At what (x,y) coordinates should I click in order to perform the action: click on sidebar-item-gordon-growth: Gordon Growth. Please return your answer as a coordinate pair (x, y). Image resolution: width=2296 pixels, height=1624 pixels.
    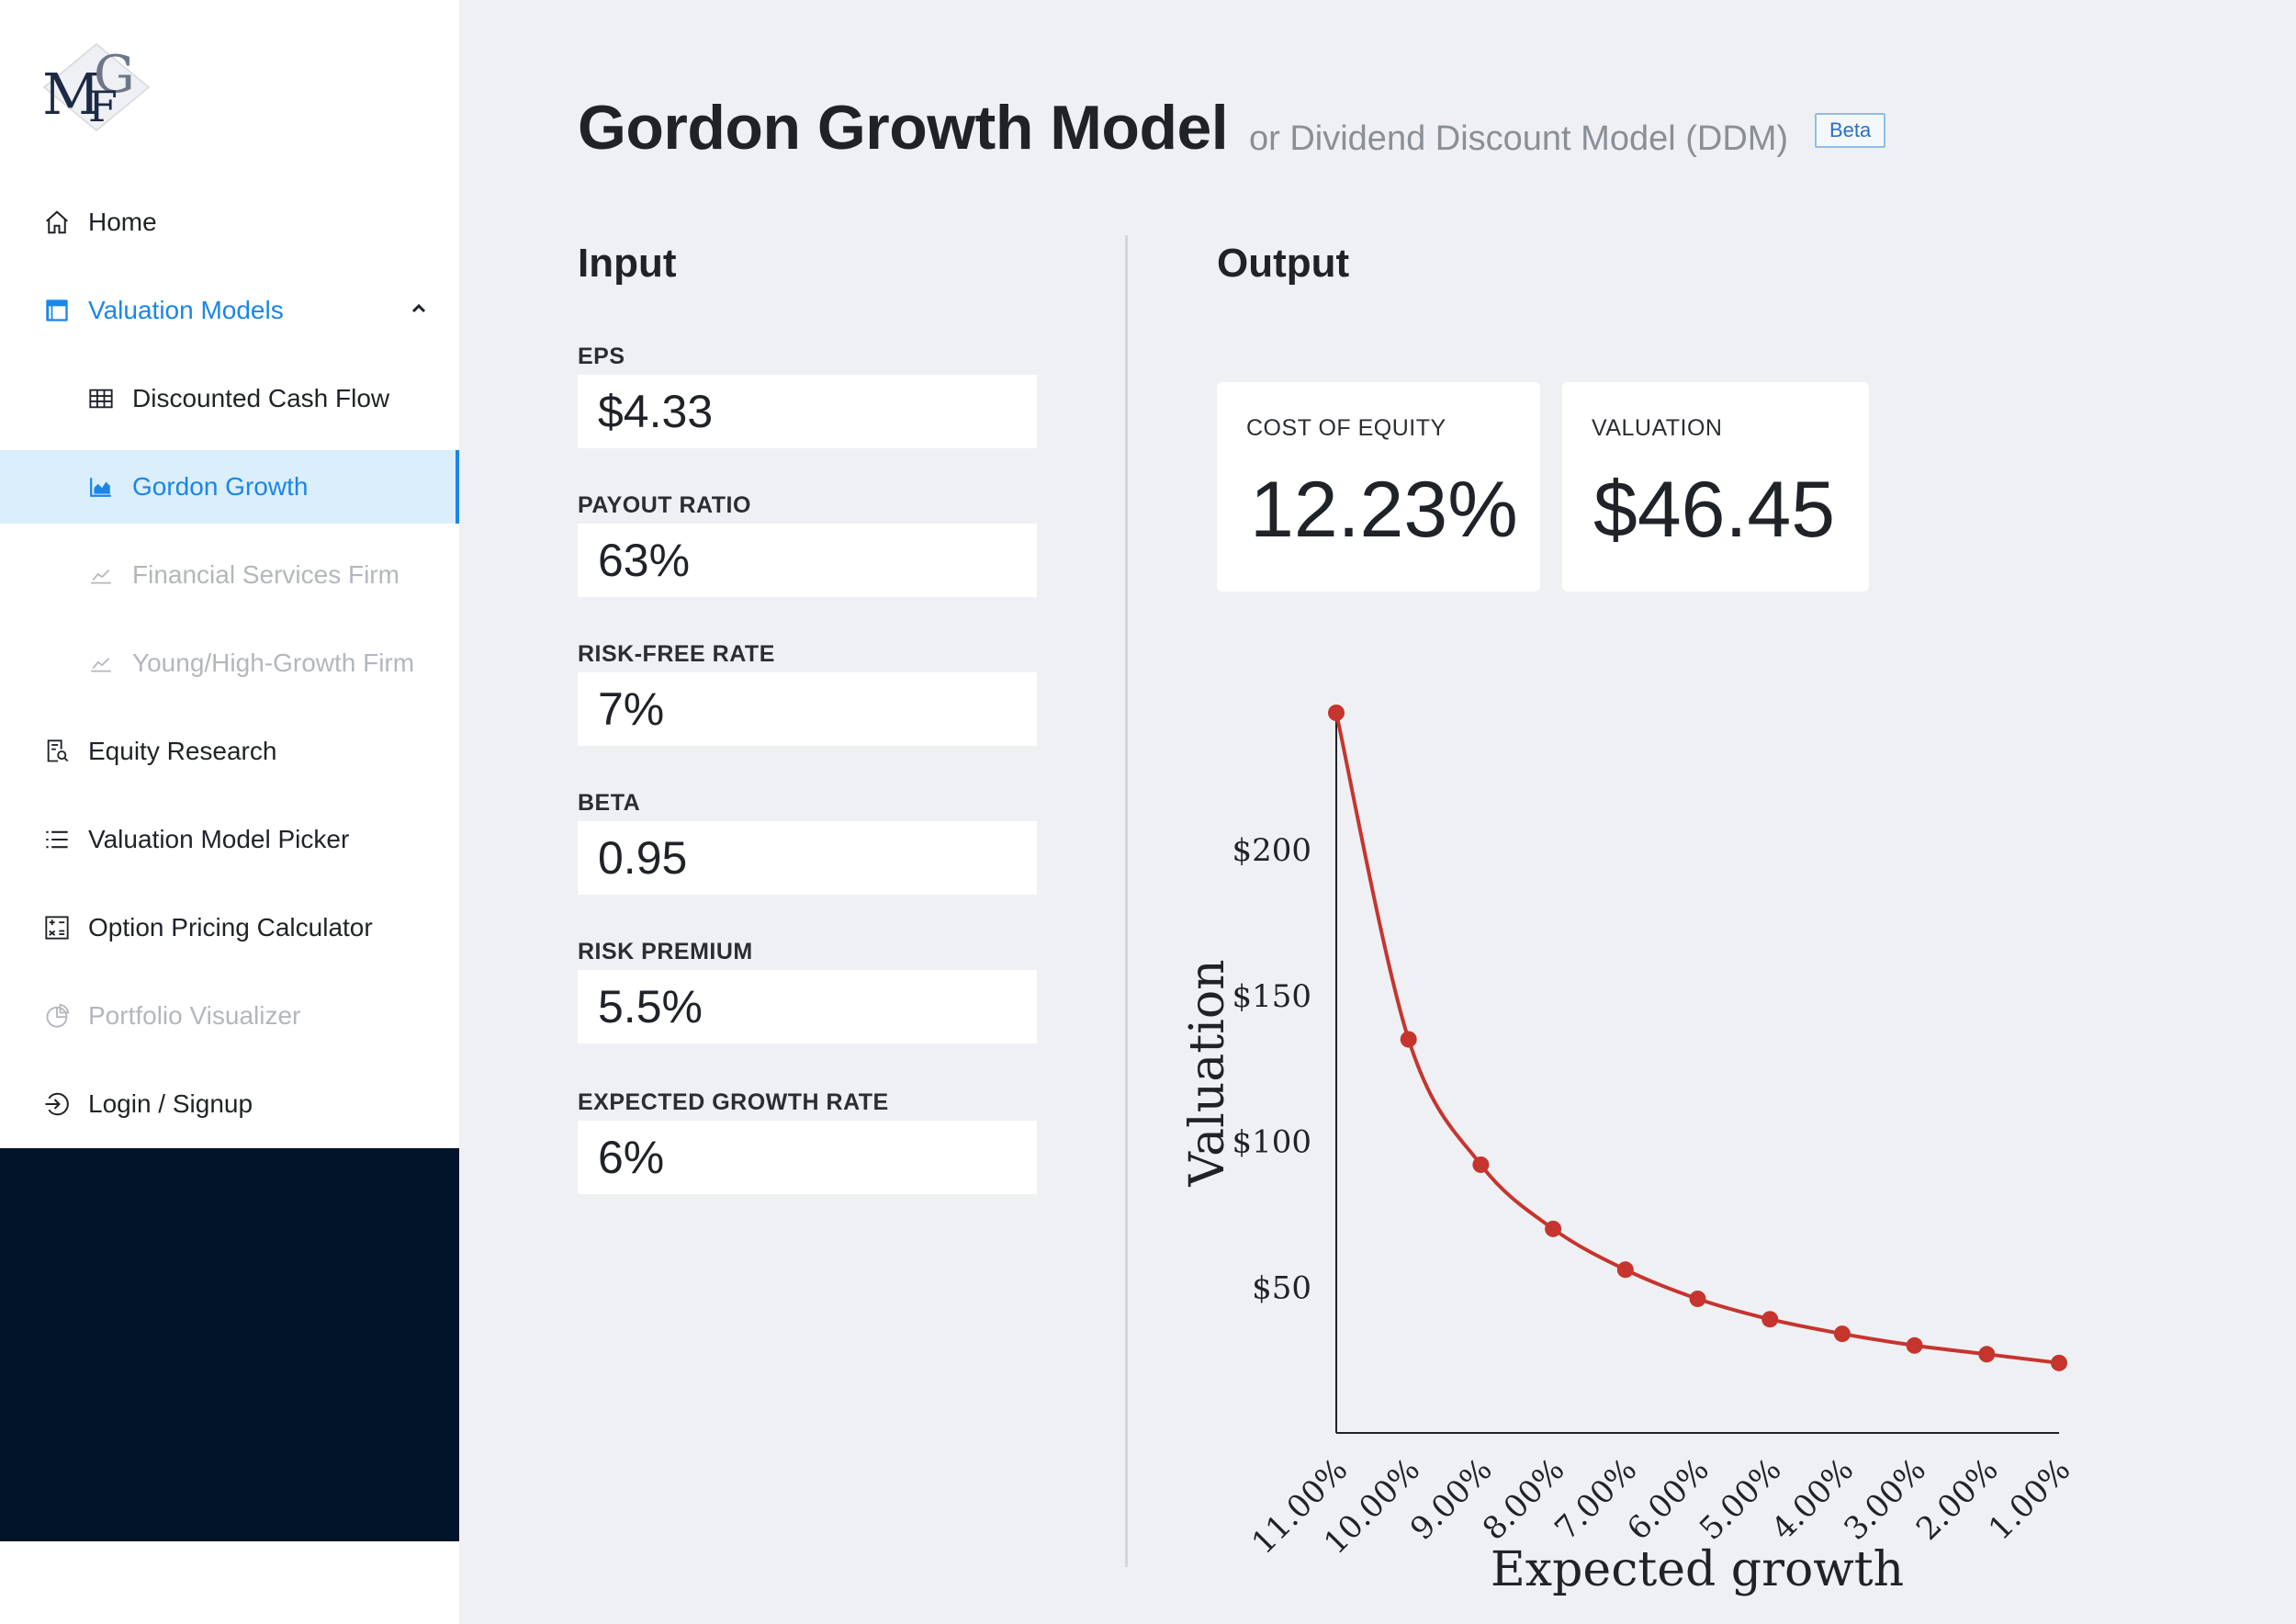
    Looking at the image, I should click on (230, 487).